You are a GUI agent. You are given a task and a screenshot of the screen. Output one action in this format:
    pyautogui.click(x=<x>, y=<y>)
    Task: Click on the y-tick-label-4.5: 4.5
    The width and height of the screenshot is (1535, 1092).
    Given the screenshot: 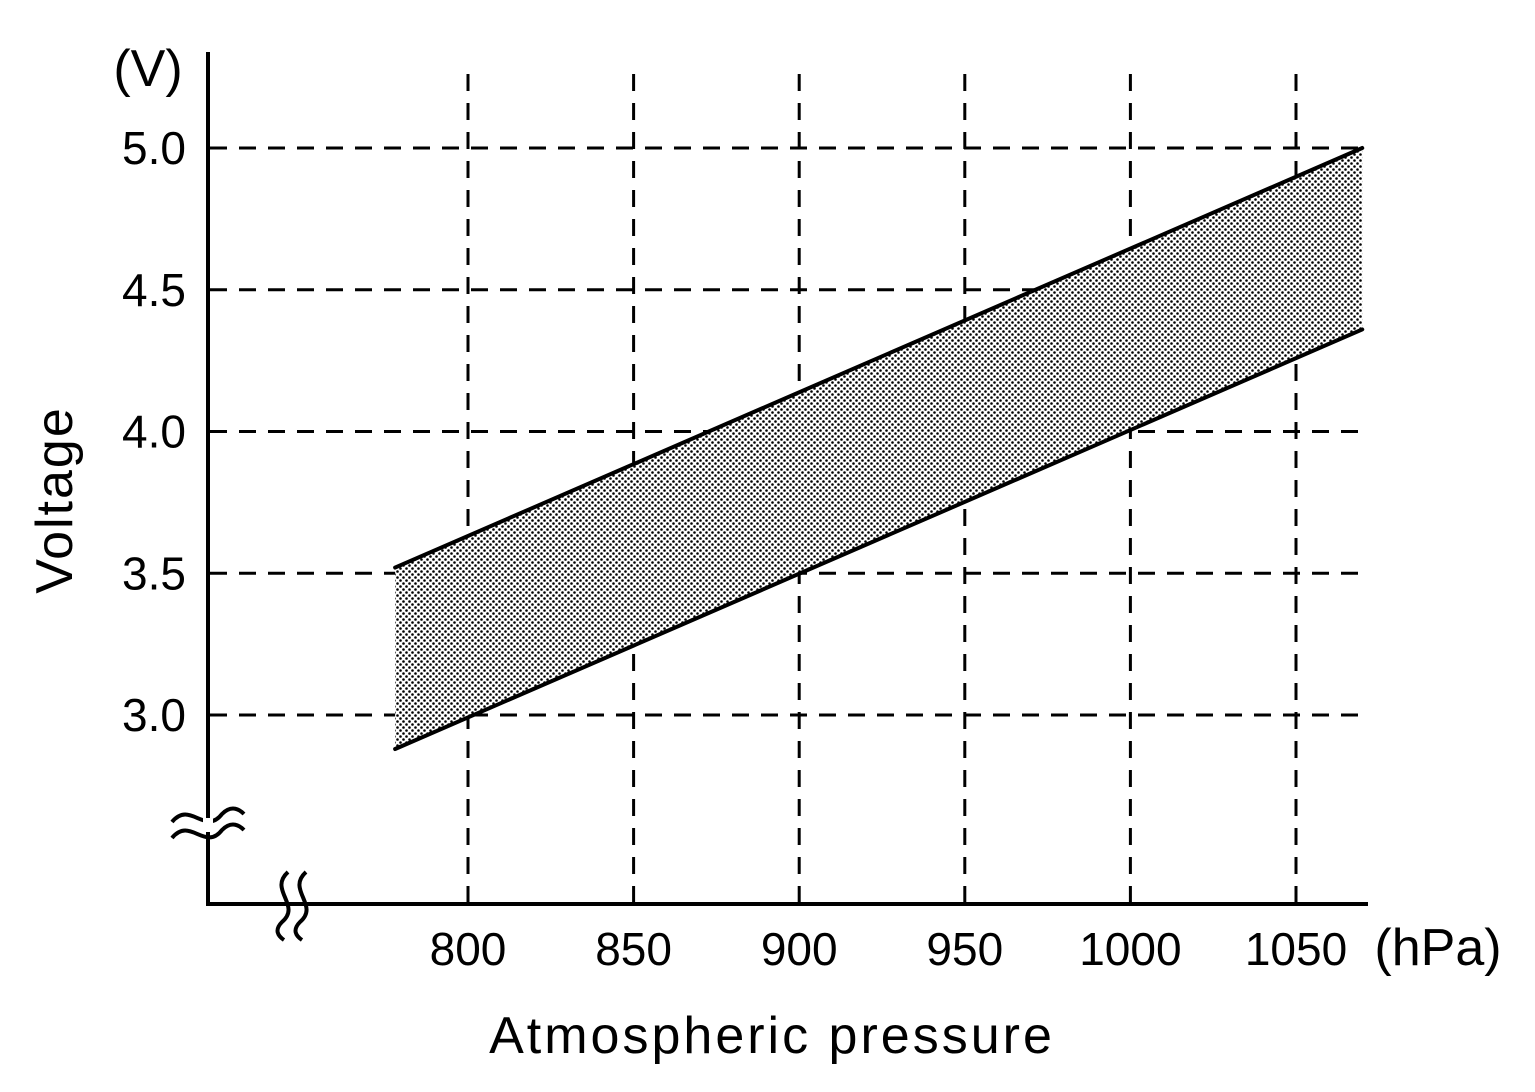 What is the action you would take?
    pyautogui.click(x=154, y=290)
    